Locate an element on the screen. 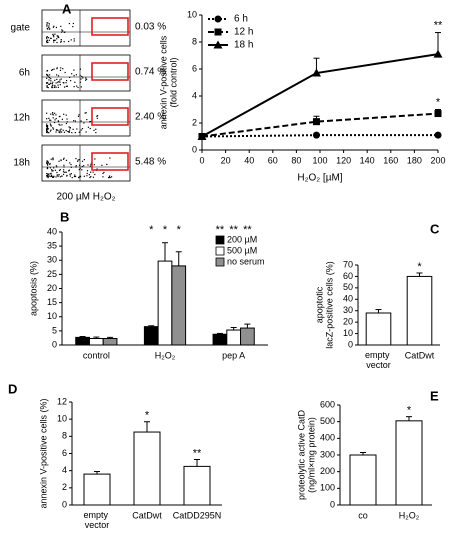  panel-letter: D is located at coordinates (12, 388).